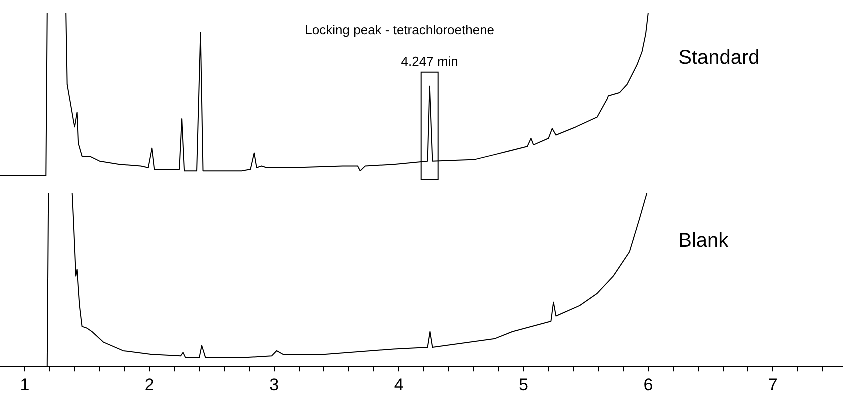 The image size is (843, 400). I want to click on x-tick-label: 6, so click(649, 384).